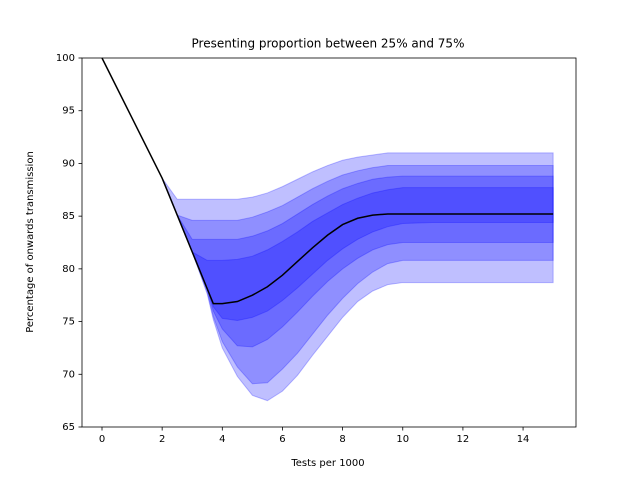 Image resolution: width=640 pixels, height=480 pixels. I want to click on y-tick-label: 90, so click(68, 163).